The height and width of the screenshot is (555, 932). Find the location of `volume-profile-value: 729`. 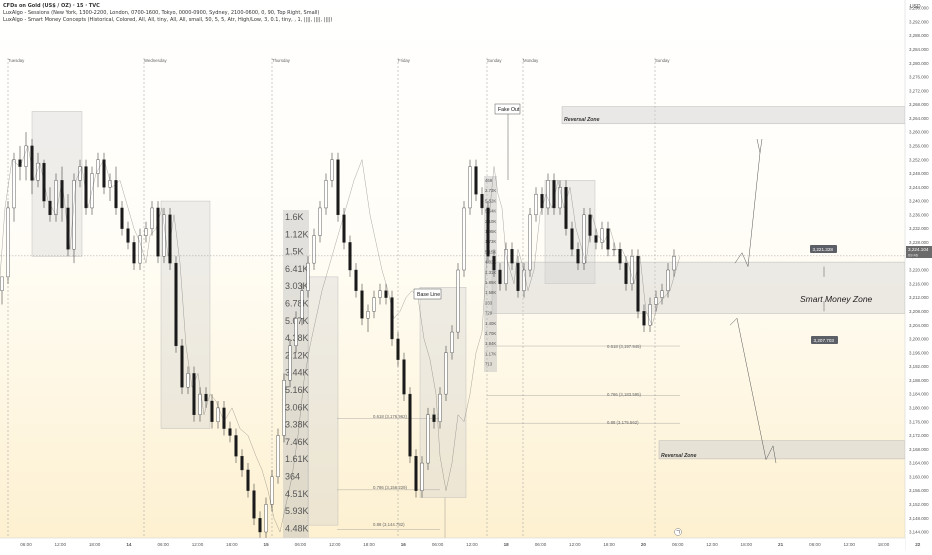

volume-profile-value: 729 is located at coordinates (489, 313).